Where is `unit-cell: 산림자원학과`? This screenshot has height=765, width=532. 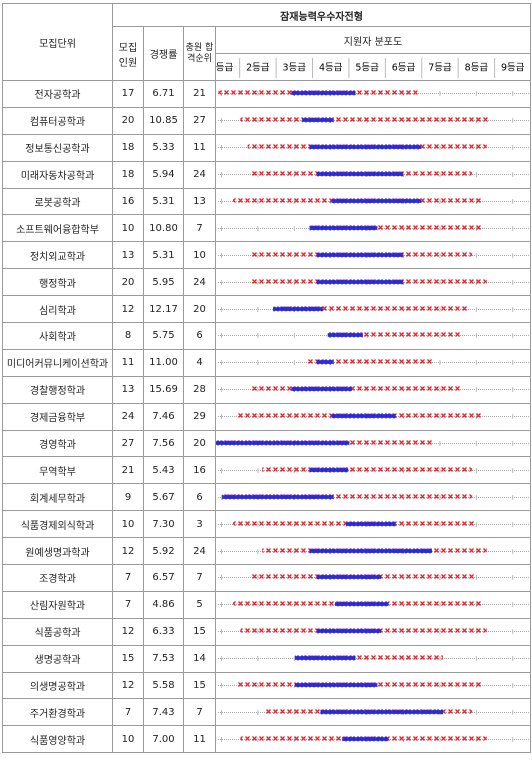 unit-cell: 산림자원학과 is located at coordinates (57, 604).